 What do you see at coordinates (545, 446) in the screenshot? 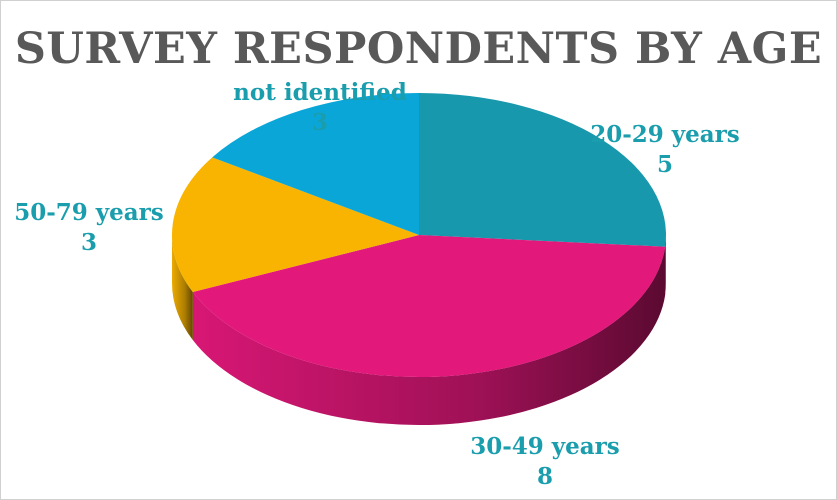
I see `data-label-category: 30-49 years` at bounding box center [545, 446].